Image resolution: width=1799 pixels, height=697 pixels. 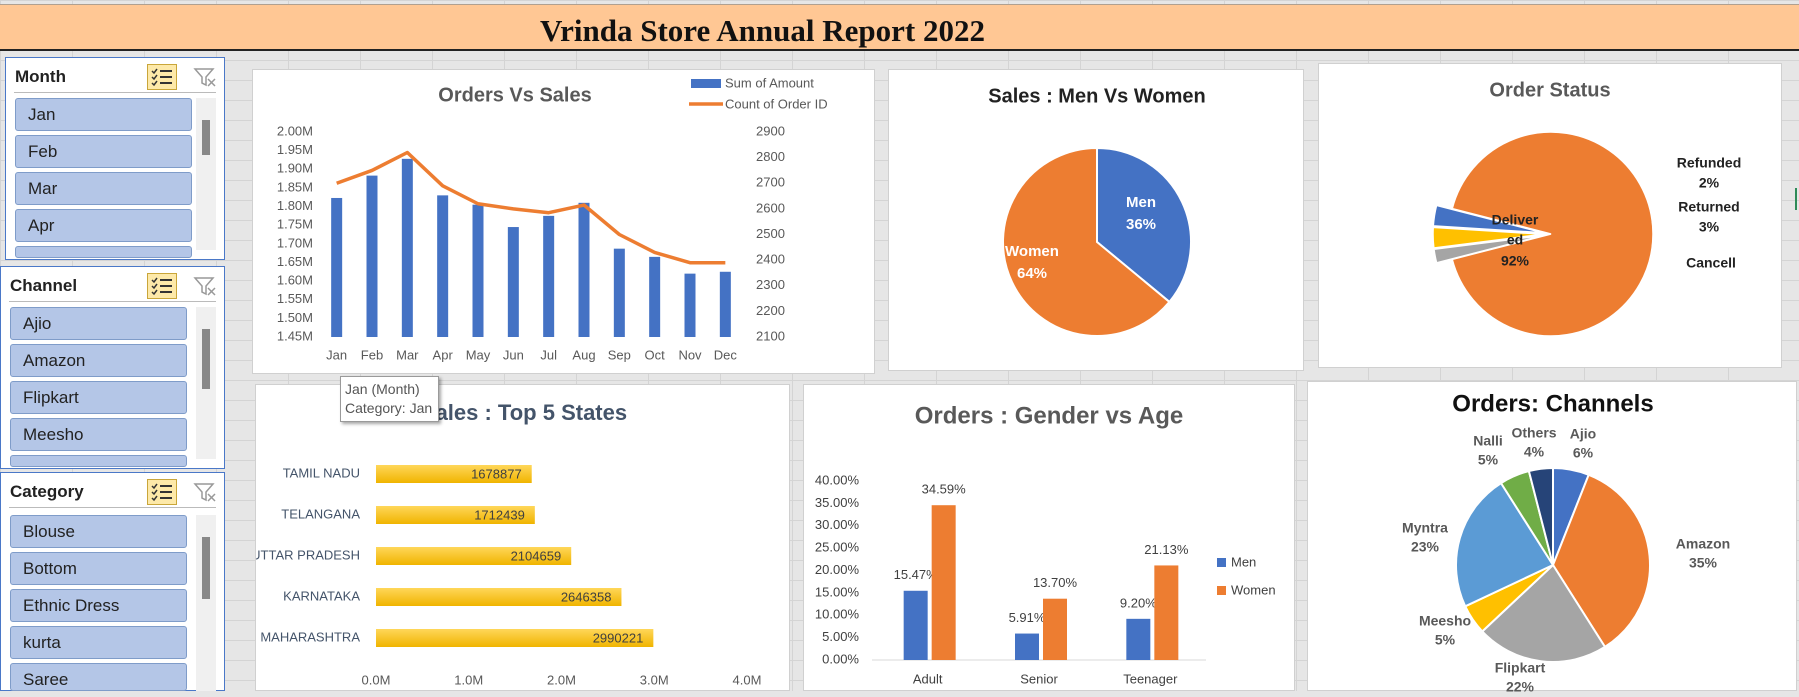 What do you see at coordinates (103, 225) in the screenshot?
I see `slicer-item-apr: Apr` at bounding box center [103, 225].